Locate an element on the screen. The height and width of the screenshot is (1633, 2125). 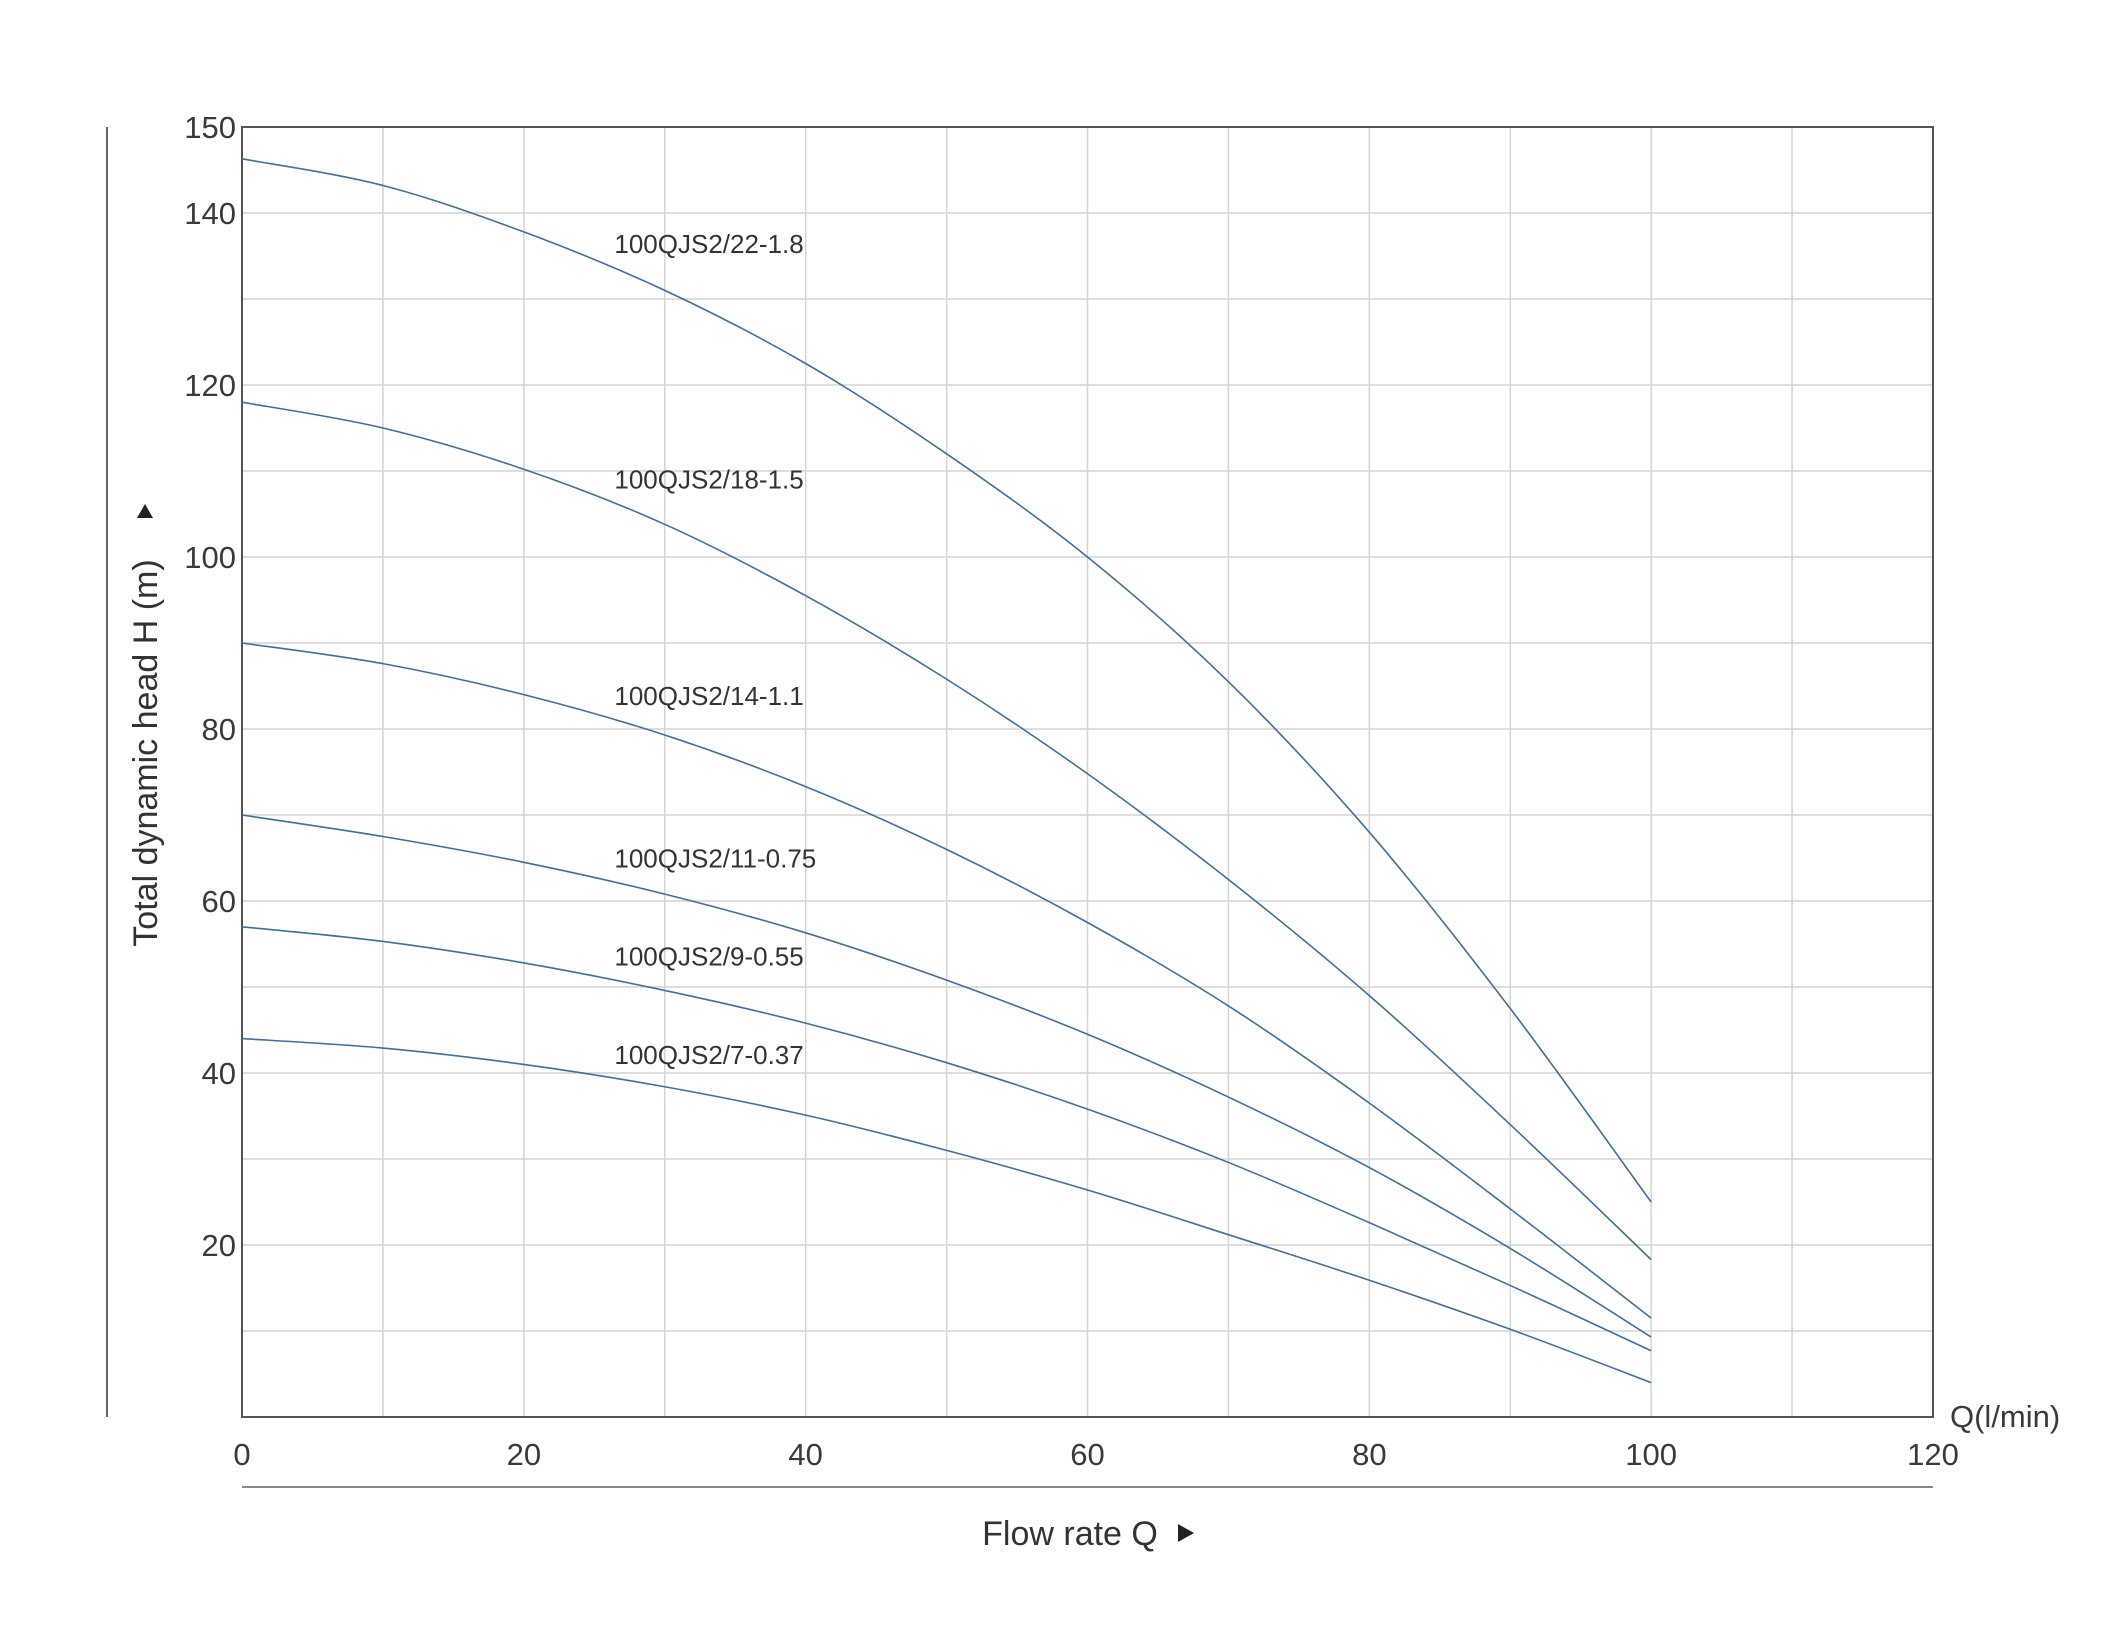
y-tick-label: 120 is located at coordinates (210, 385).